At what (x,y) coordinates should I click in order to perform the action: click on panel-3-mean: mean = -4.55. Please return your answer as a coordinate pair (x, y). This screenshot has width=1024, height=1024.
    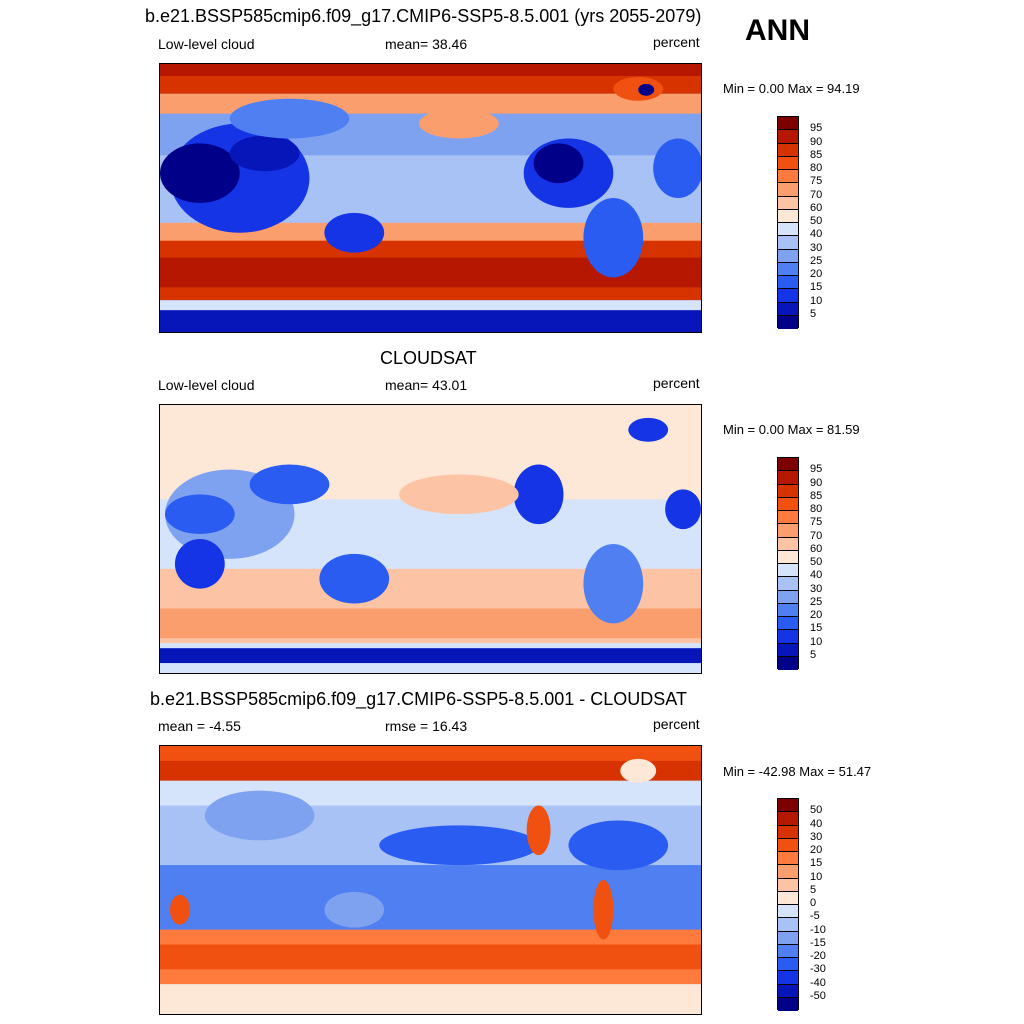
    Looking at the image, I should click on (199, 726).